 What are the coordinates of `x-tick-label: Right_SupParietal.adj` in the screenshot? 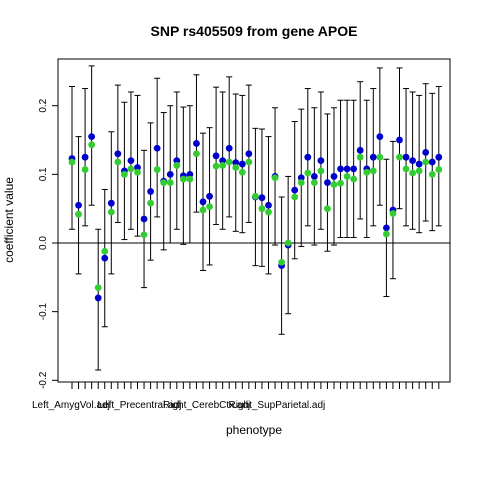 It's located at (277, 405).